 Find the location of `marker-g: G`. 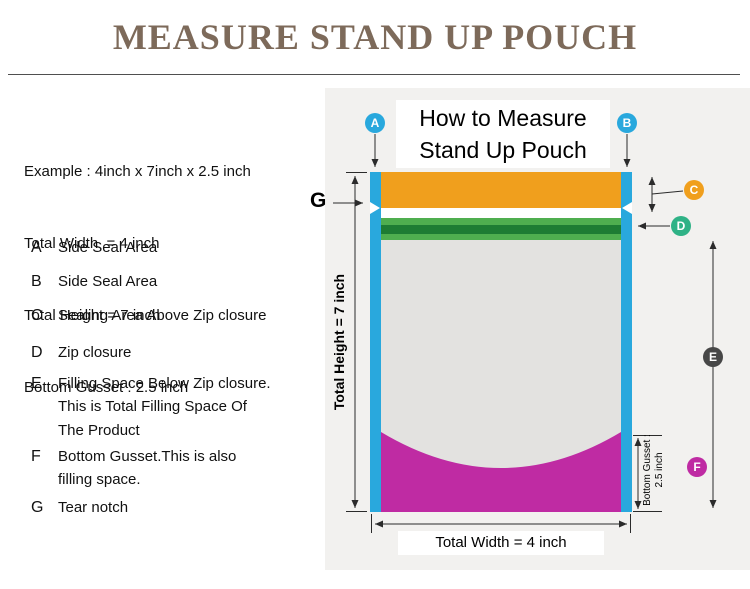

marker-g: G is located at coordinates (318, 200).